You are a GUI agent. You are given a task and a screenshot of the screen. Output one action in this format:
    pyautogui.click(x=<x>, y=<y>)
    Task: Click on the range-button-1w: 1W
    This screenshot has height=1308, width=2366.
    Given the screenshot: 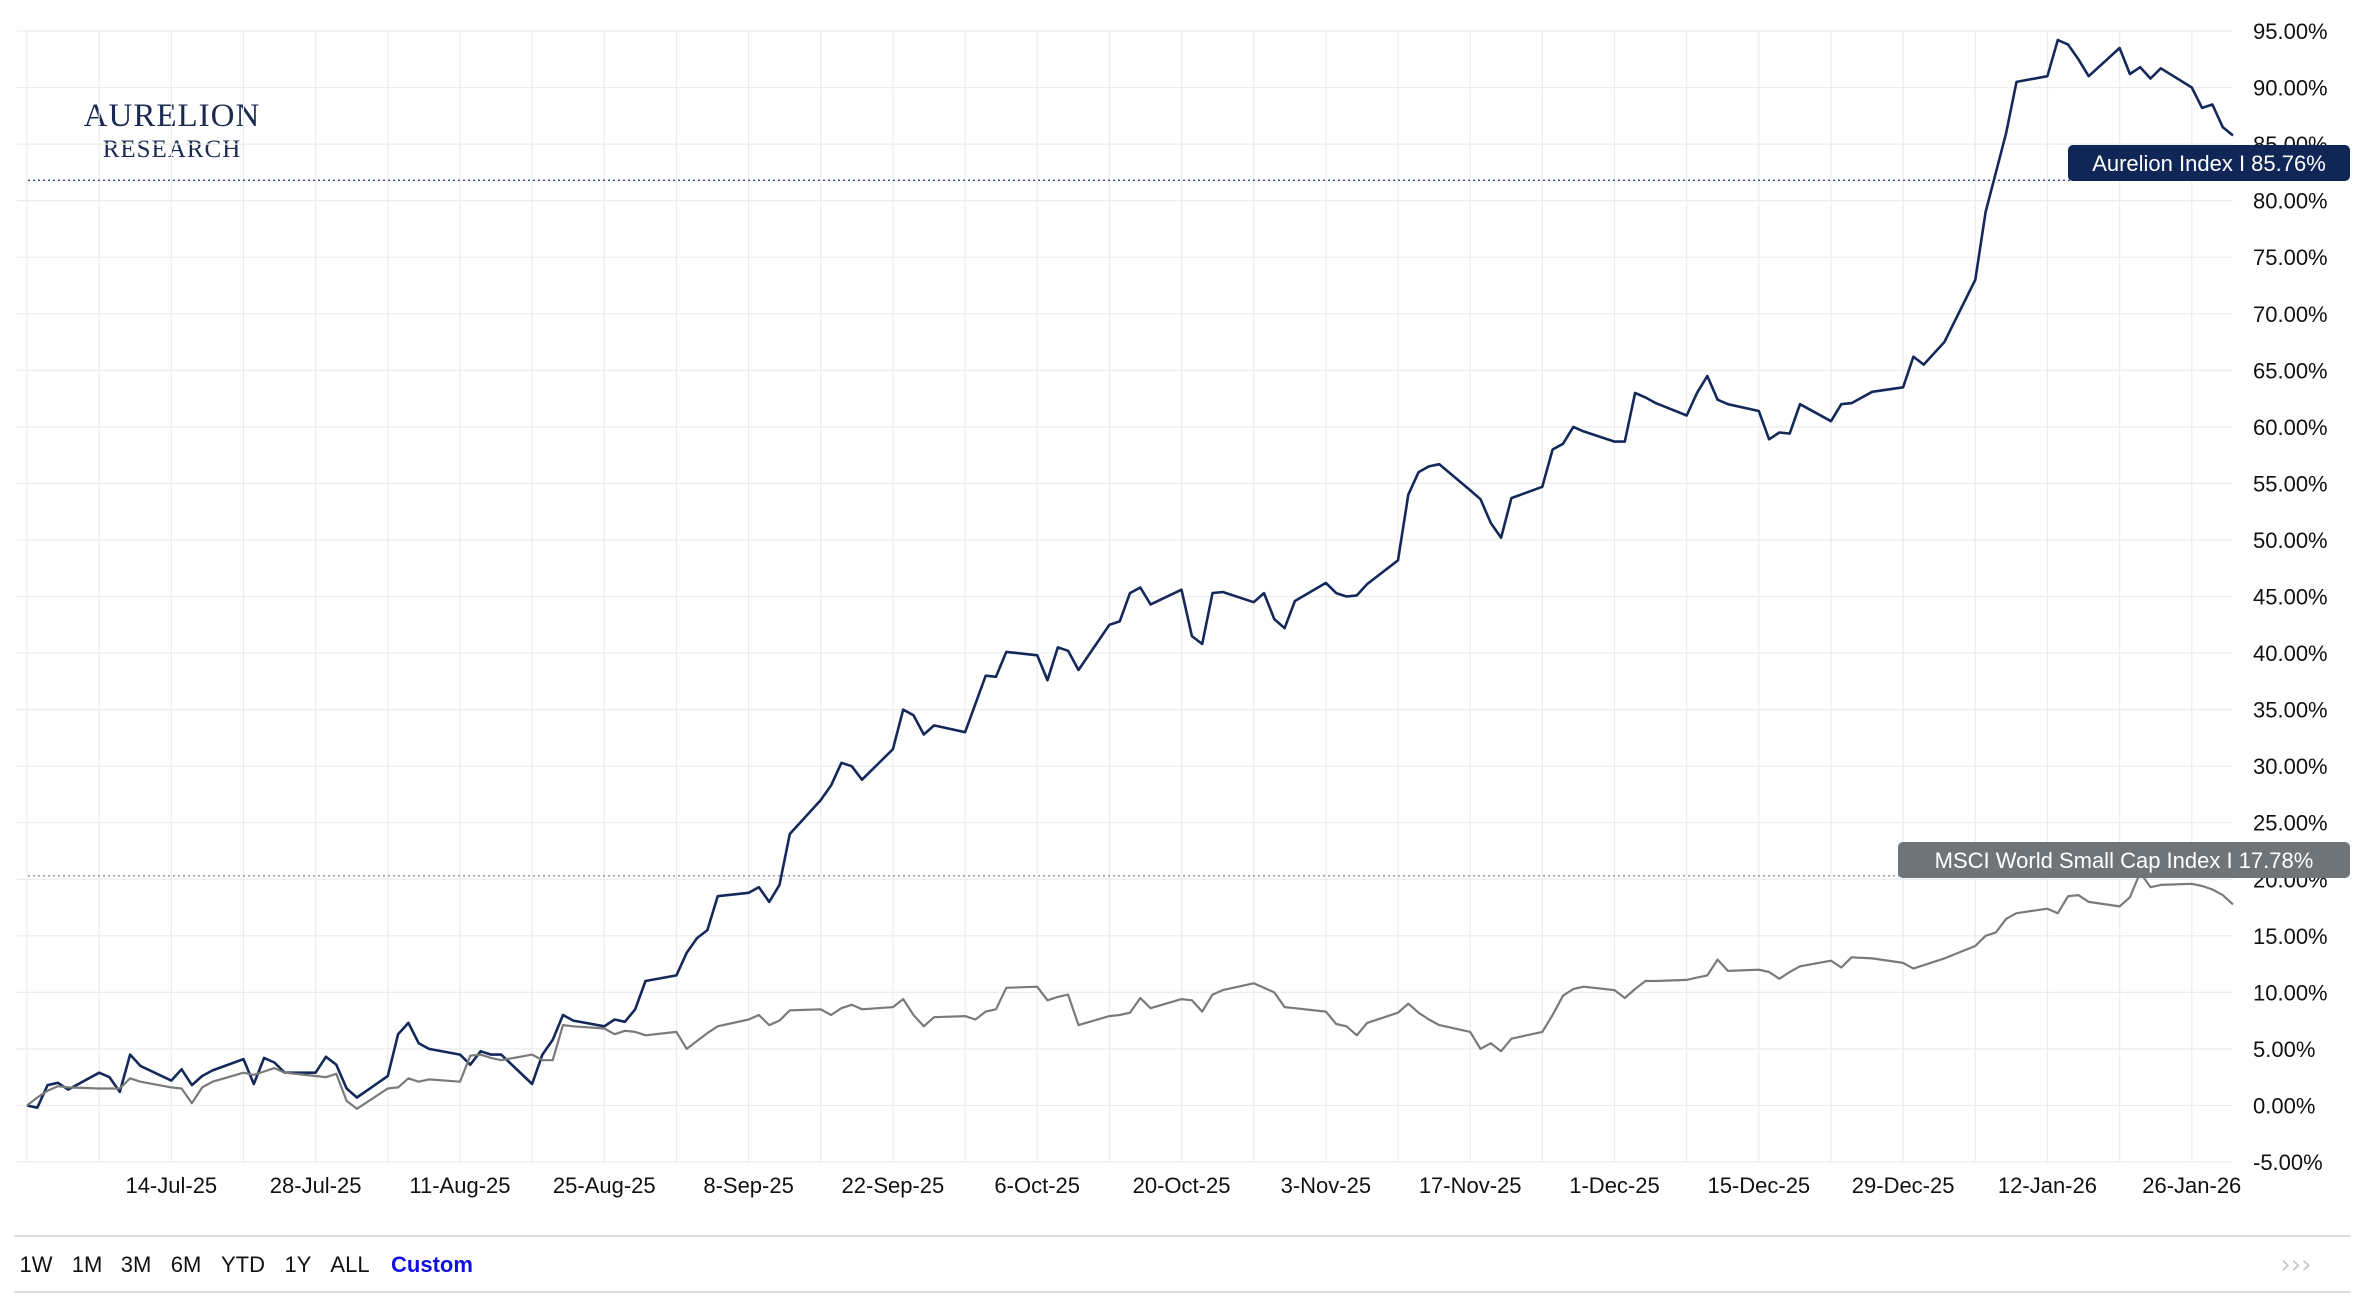 What is the action you would take?
    pyautogui.click(x=36, y=1264)
    